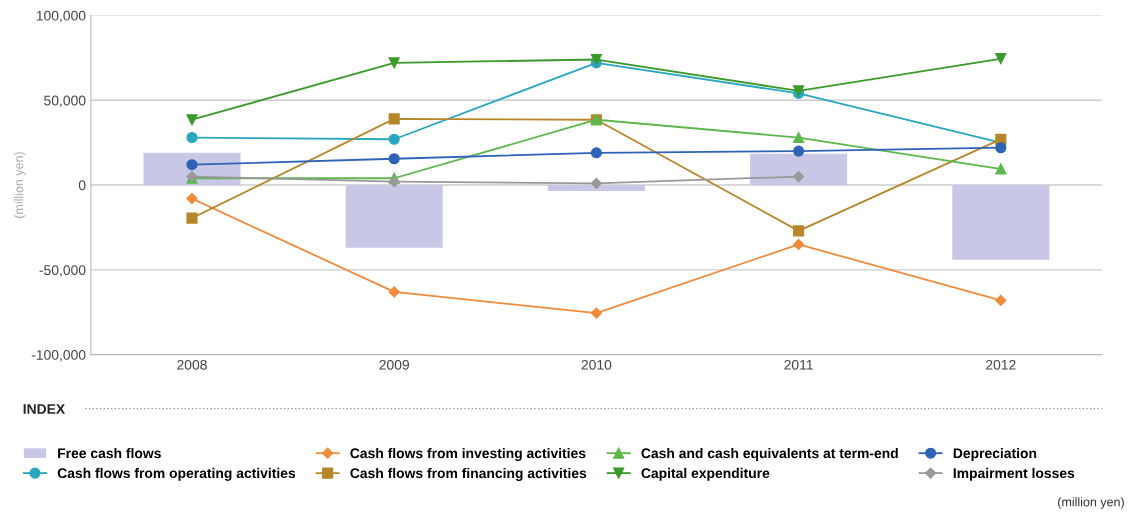 Image resolution: width=1136 pixels, height=514 pixels. Describe the element at coordinates (995, 454) in the screenshot. I see `legend-label: Depreciation` at that location.